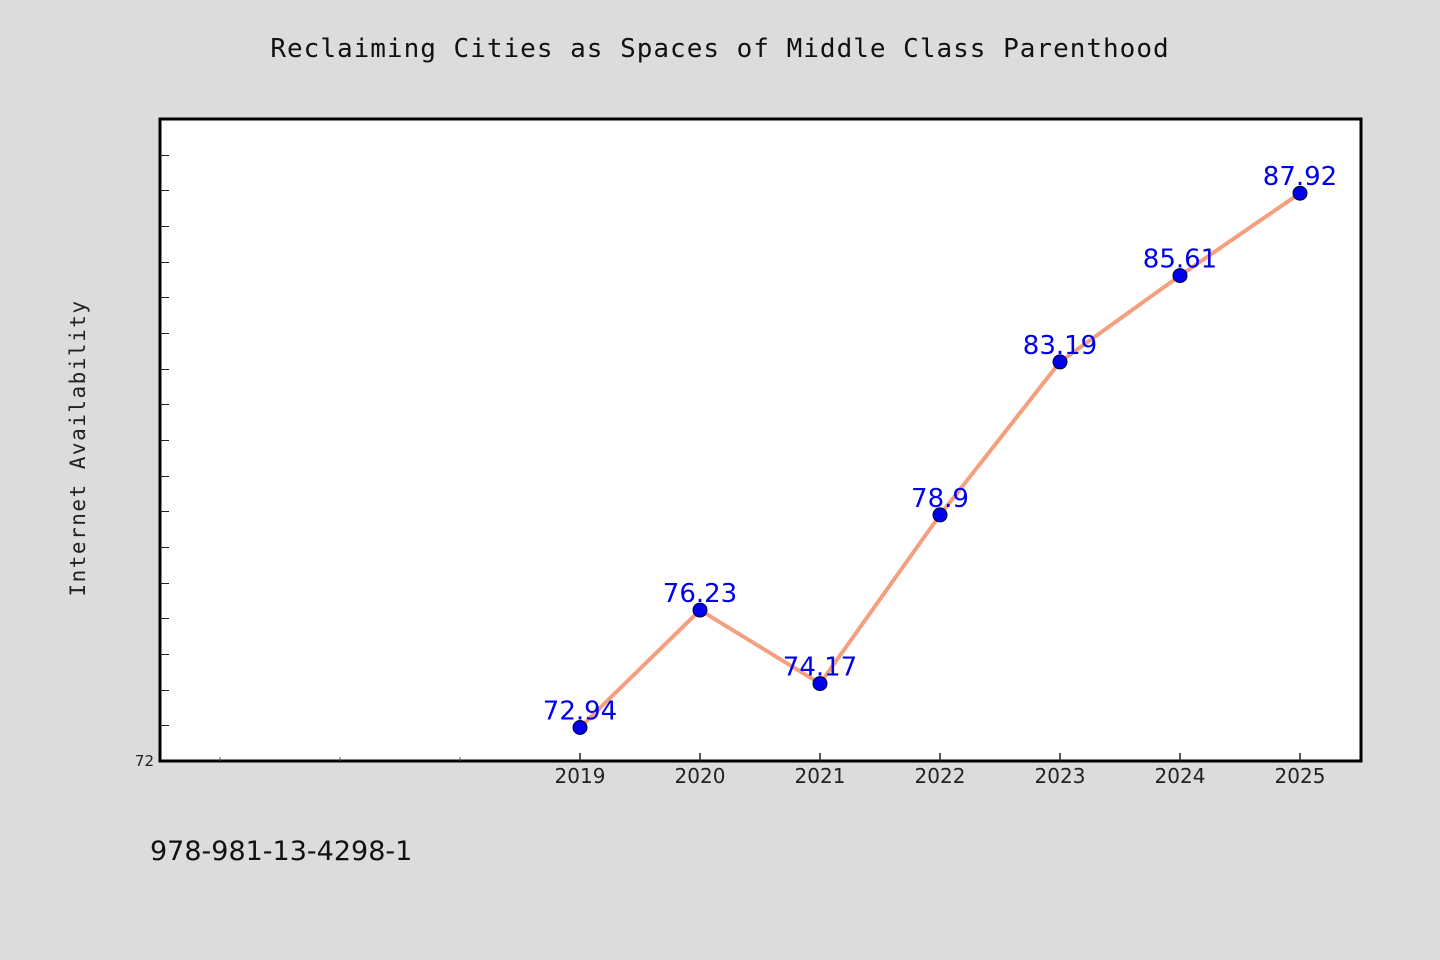  I want to click on y-tick-label: 72, so click(144, 761).